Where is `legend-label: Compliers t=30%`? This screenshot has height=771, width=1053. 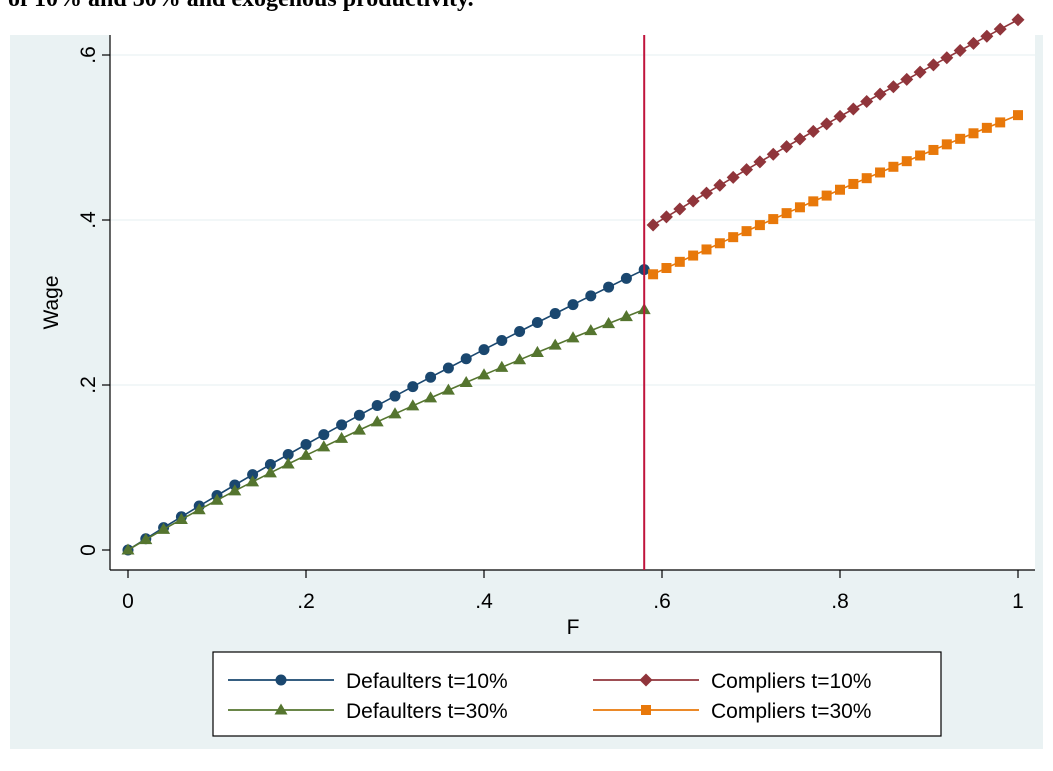 legend-label: Compliers t=30% is located at coordinates (791, 711).